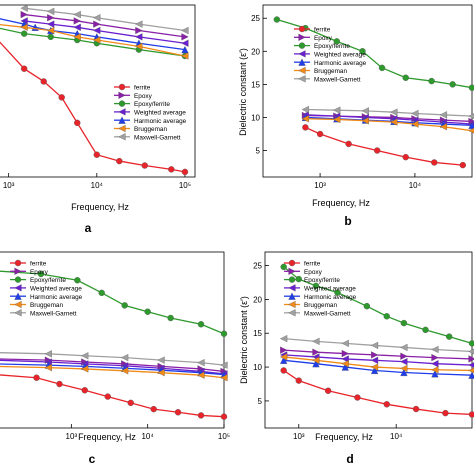  I want to click on x-tick-label-d: 10⁴, so click(396, 436).